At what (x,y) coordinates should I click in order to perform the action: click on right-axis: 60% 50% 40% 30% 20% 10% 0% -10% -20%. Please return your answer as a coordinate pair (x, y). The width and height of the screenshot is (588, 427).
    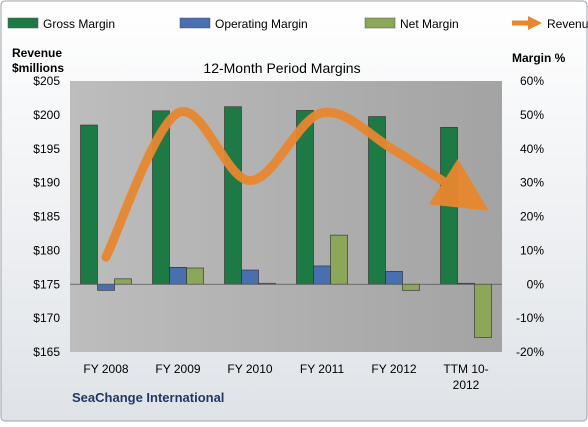
    Looking at the image, I should click on (530, 216).